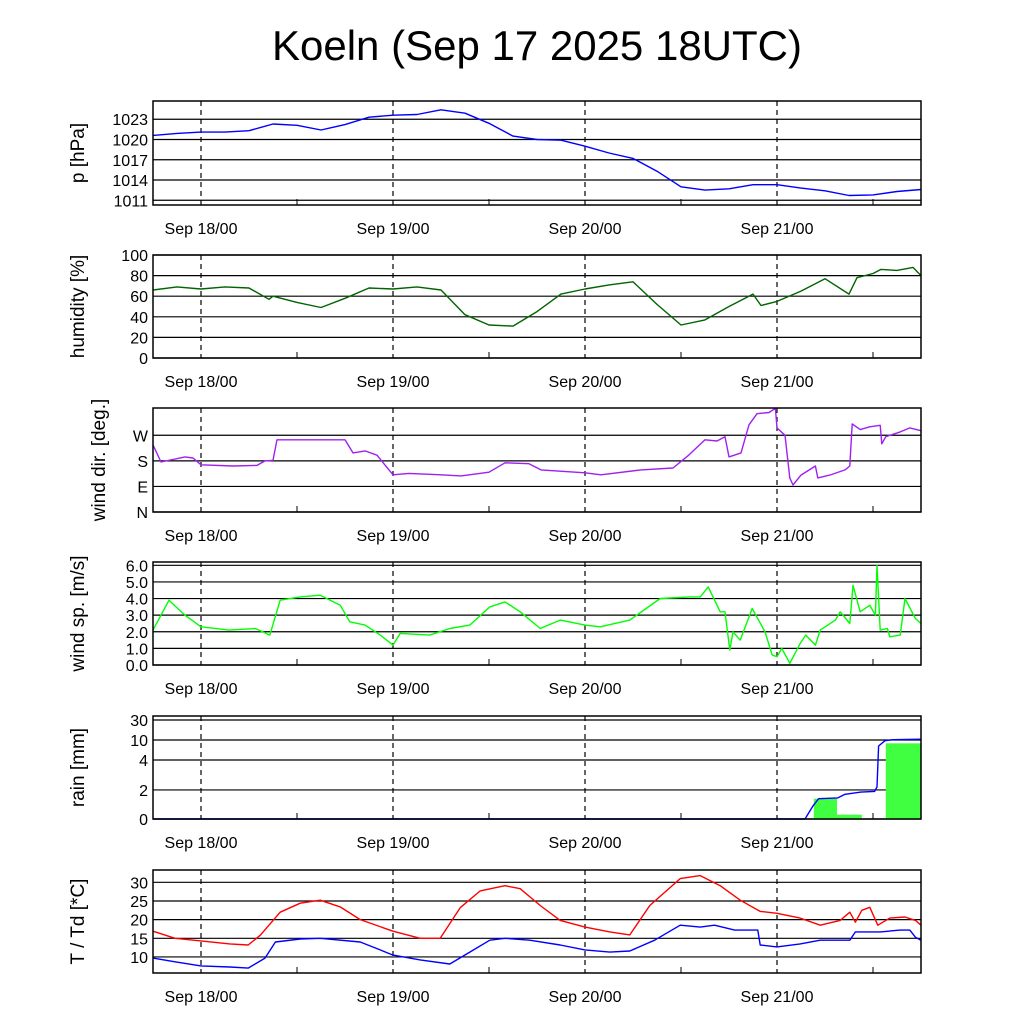  Describe the element at coordinates (78, 613) in the screenshot. I see `y-axis-label: wind sp. [m/s]` at that location.